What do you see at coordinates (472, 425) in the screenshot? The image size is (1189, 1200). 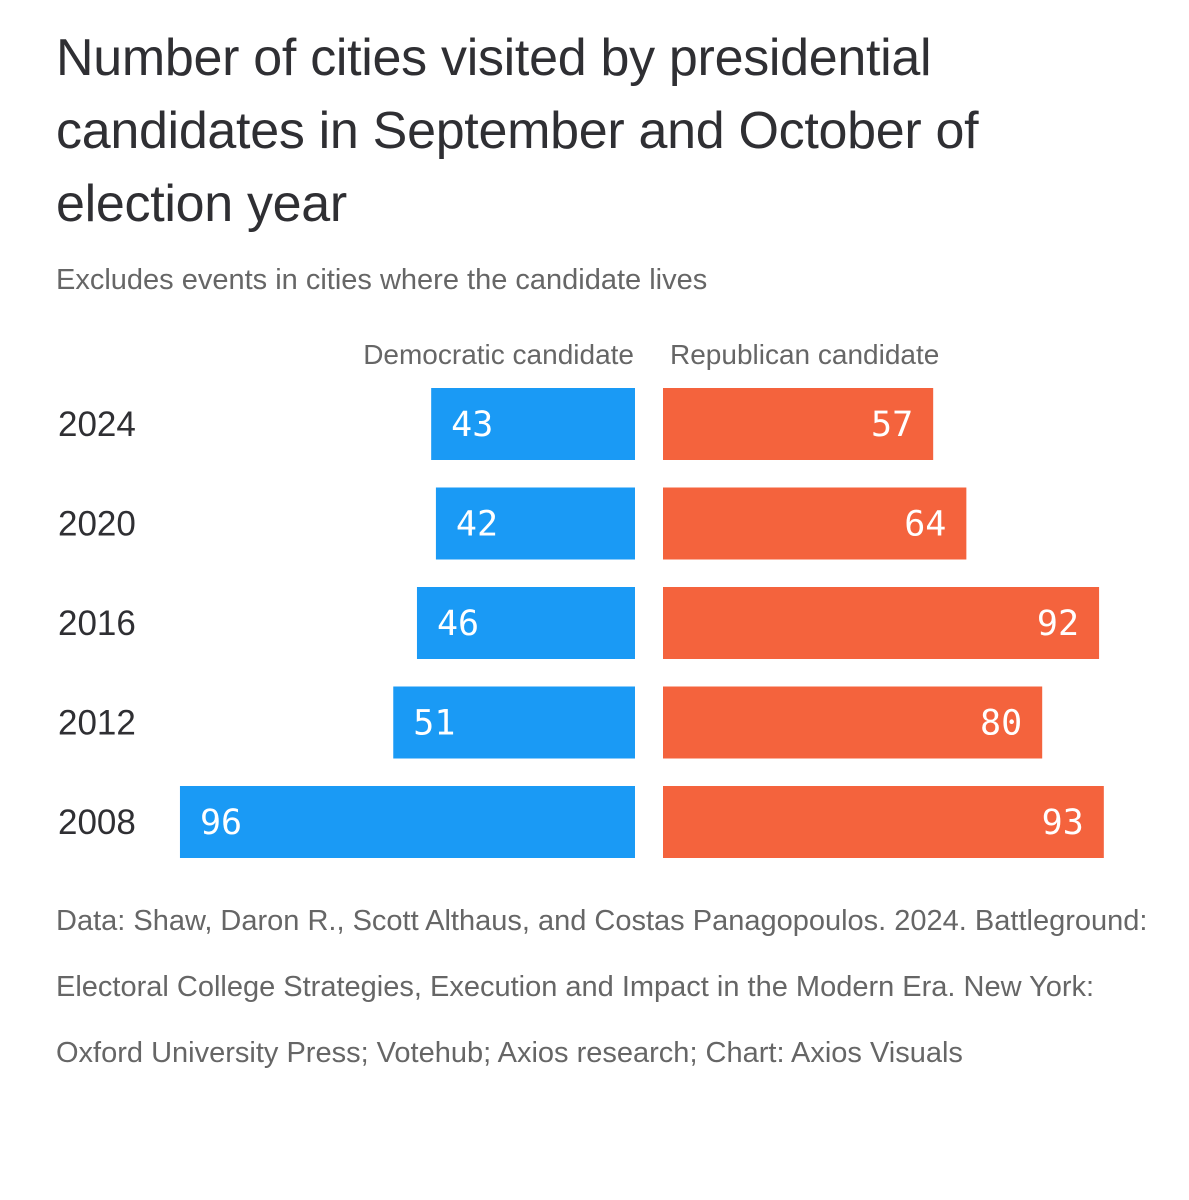 I see `value-label-democratic: 43` at bounding box center [472, 425].